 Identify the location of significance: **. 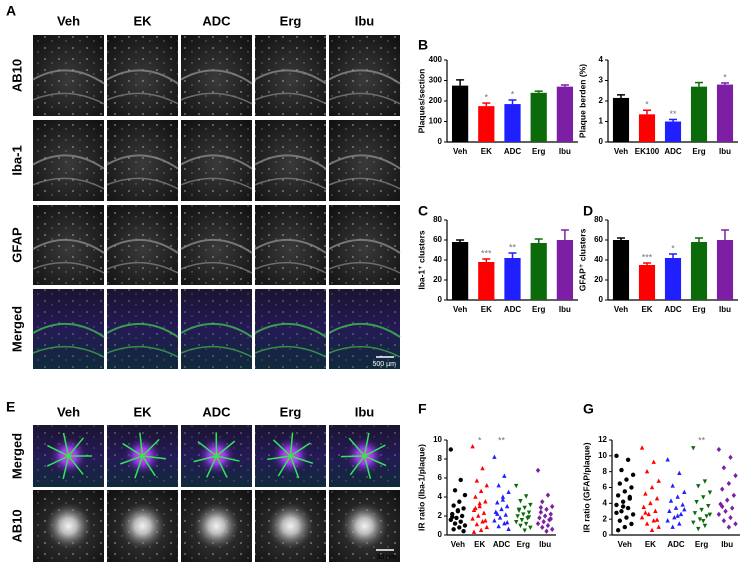
(702, 440).